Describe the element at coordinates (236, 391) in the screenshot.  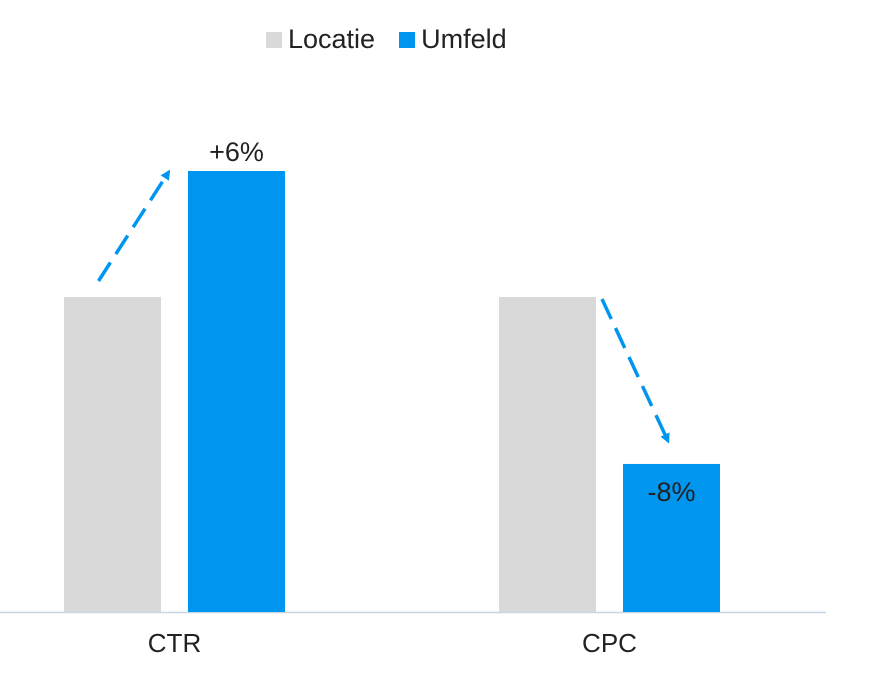
I see `bar-umfeld-ctr` at that location.